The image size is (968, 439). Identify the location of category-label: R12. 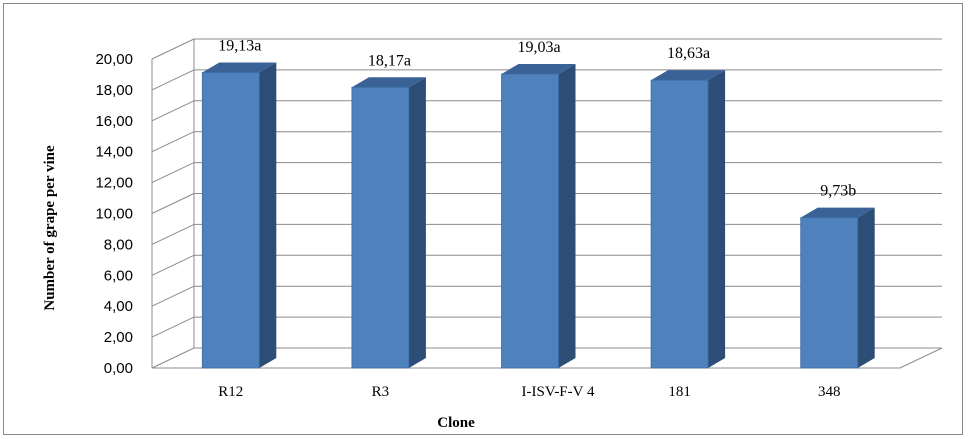
(230, 392).